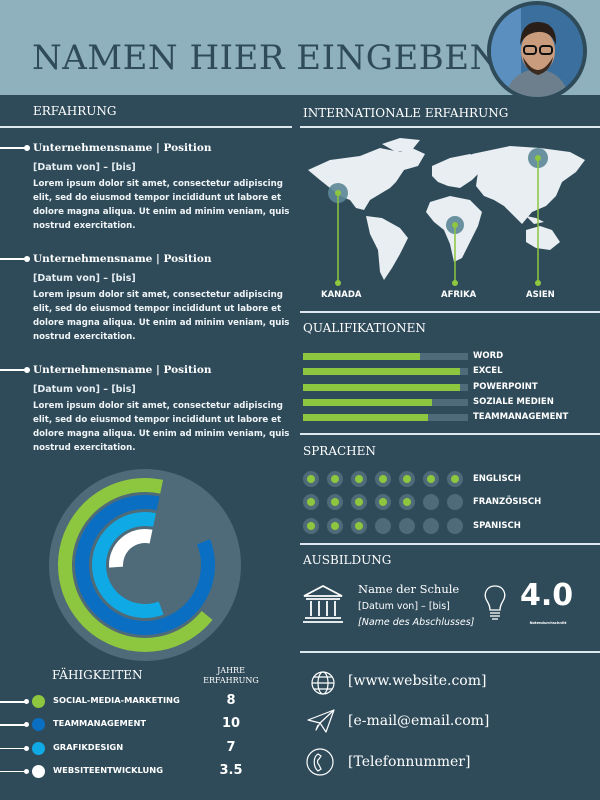 The image size is (600, 800). I want to click on qualification-label: TEAMMANAGEMENT, so click(521, 417).